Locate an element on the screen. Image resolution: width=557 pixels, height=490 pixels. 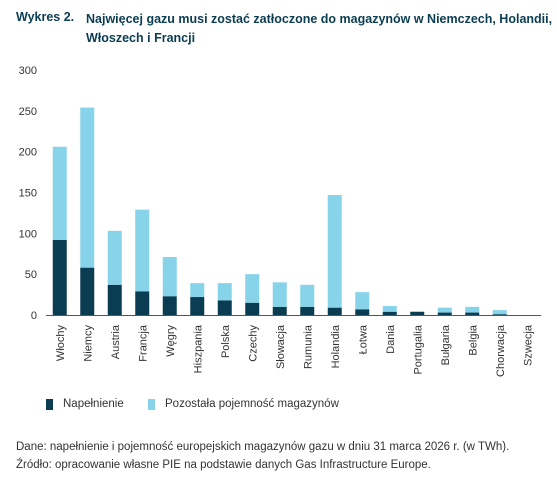
y-tick-label: 150 is located at coordinates (28, 194).